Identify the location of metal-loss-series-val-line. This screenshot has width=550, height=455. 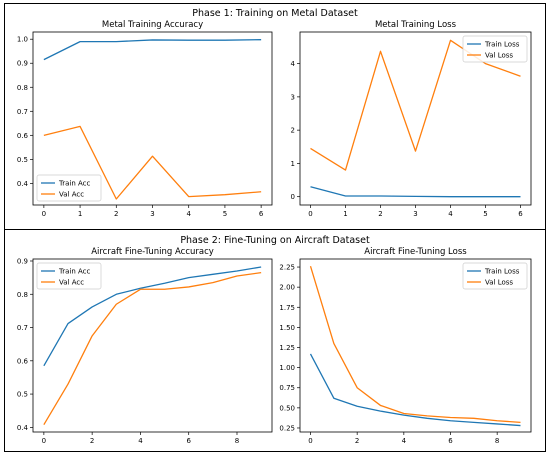
(415, 105).